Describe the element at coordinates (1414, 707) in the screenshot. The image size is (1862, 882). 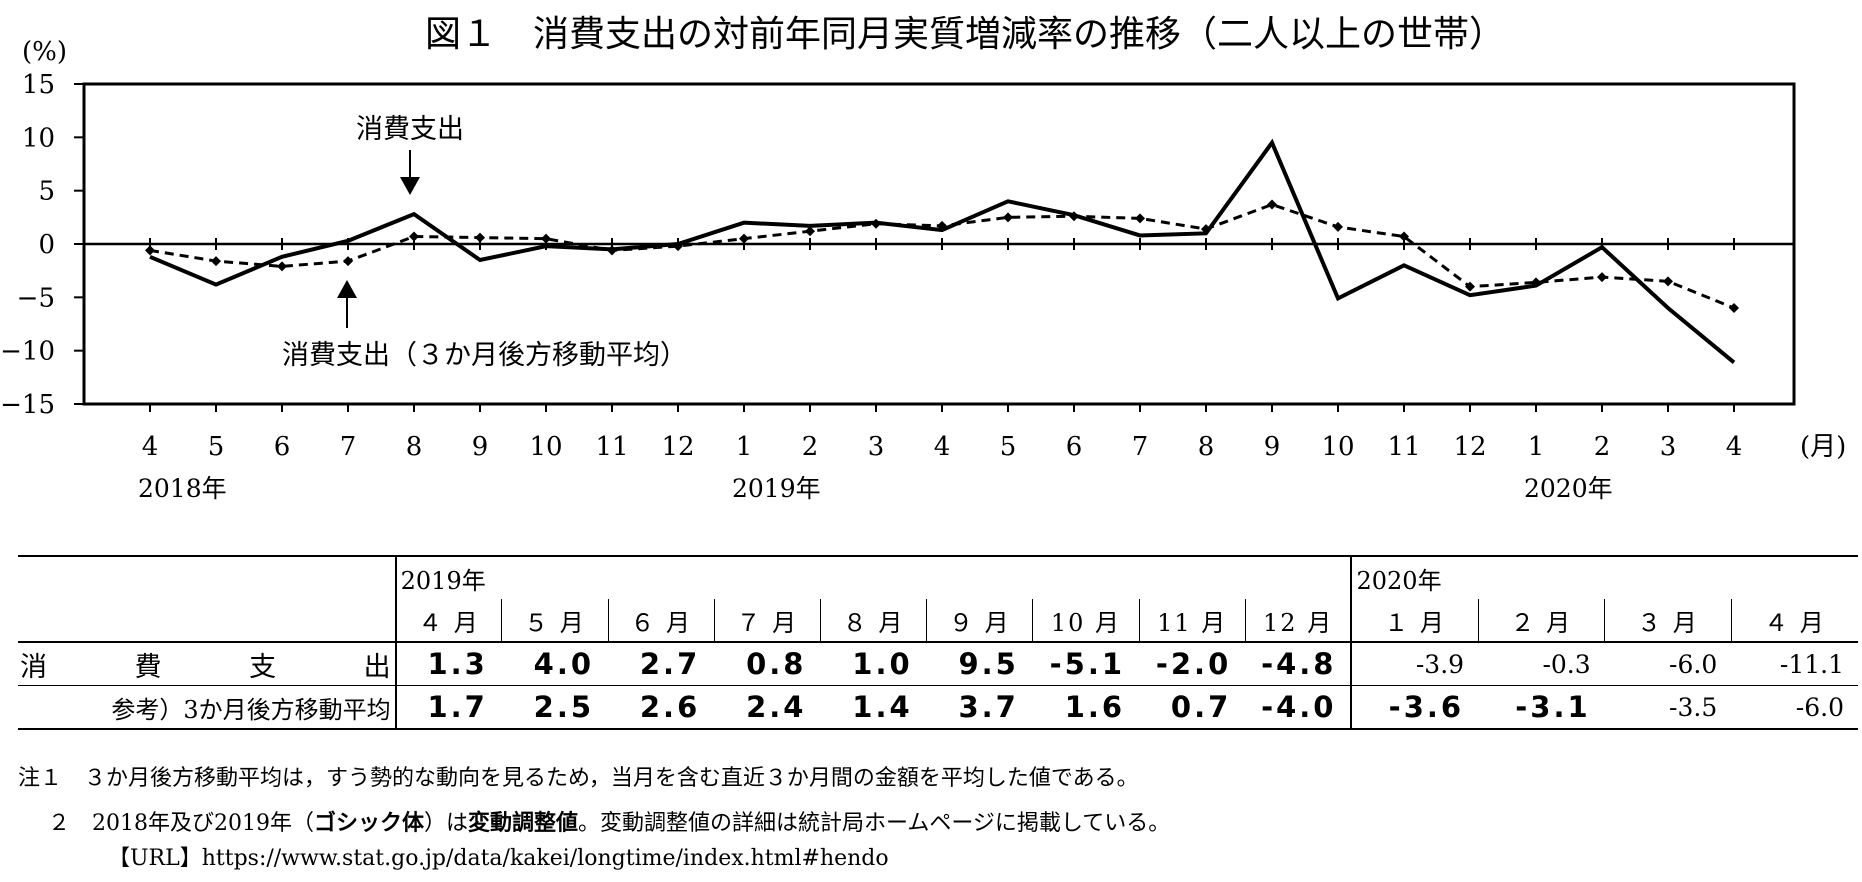
I see `cell-moving-average: -3.6` at that location.